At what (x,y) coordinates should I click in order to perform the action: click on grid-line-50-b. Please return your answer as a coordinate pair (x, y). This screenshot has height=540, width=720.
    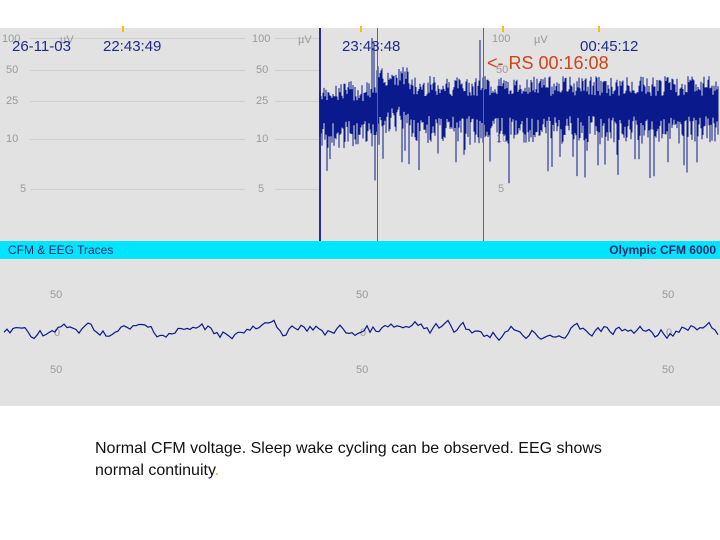
    Looking at the image, I should click on (297, 70).